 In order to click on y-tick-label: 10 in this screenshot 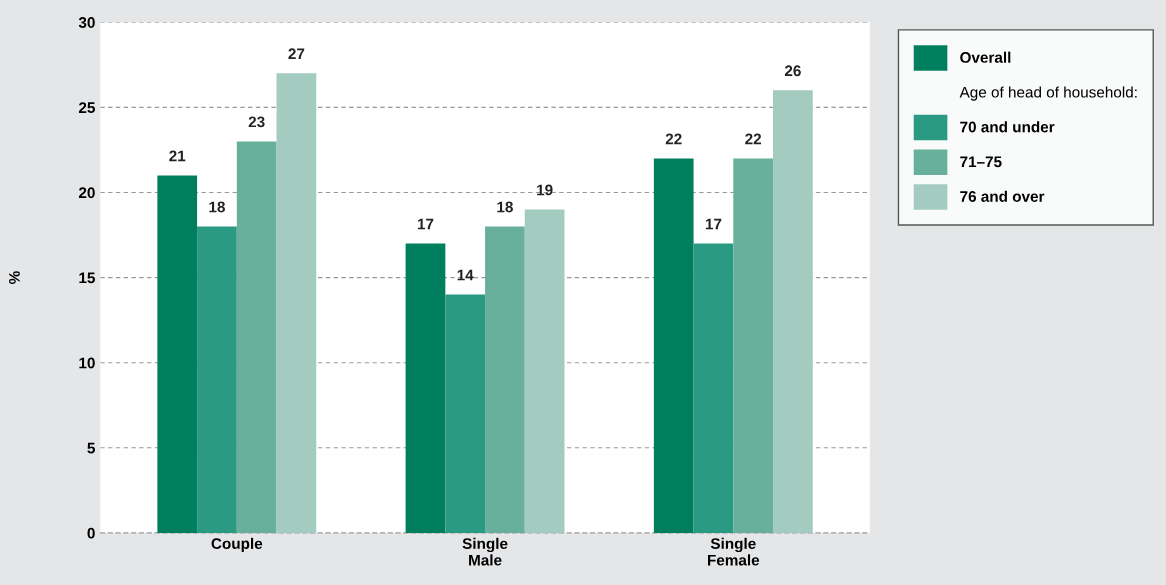, I will do `click(87, 363)`.